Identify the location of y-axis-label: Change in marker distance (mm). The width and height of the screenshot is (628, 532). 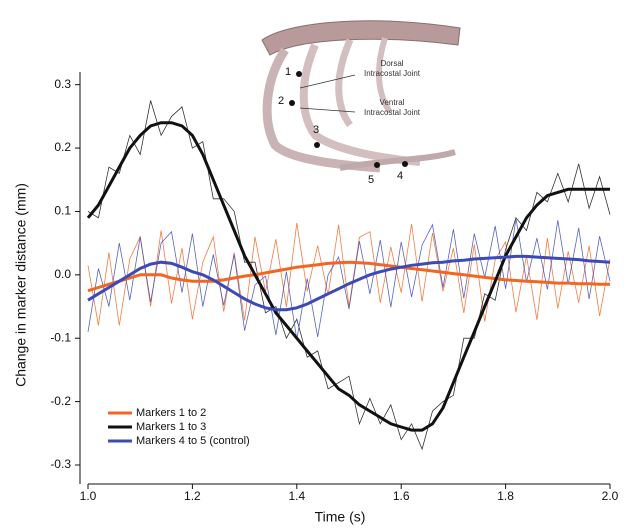
(21, 285).